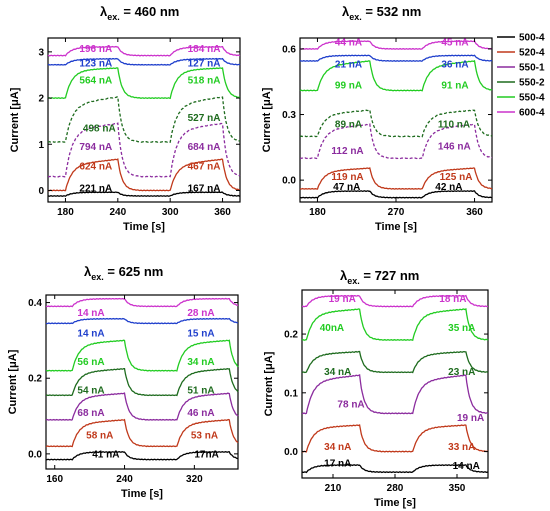 The height and width of the screenshot is (511, 550). What do you see at coordinates (456, 177) in the screenshot?
I see `data-label: 125 nA` at bounding box center [456, 177].